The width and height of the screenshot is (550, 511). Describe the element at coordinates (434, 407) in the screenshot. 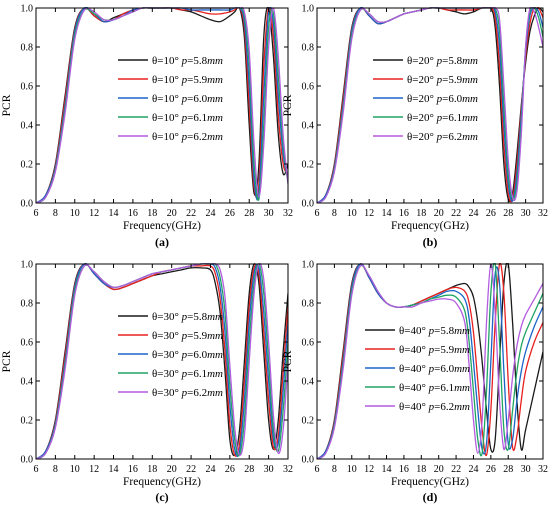

I see `legend-entry: θ=40° p=6.2mm` at that location.